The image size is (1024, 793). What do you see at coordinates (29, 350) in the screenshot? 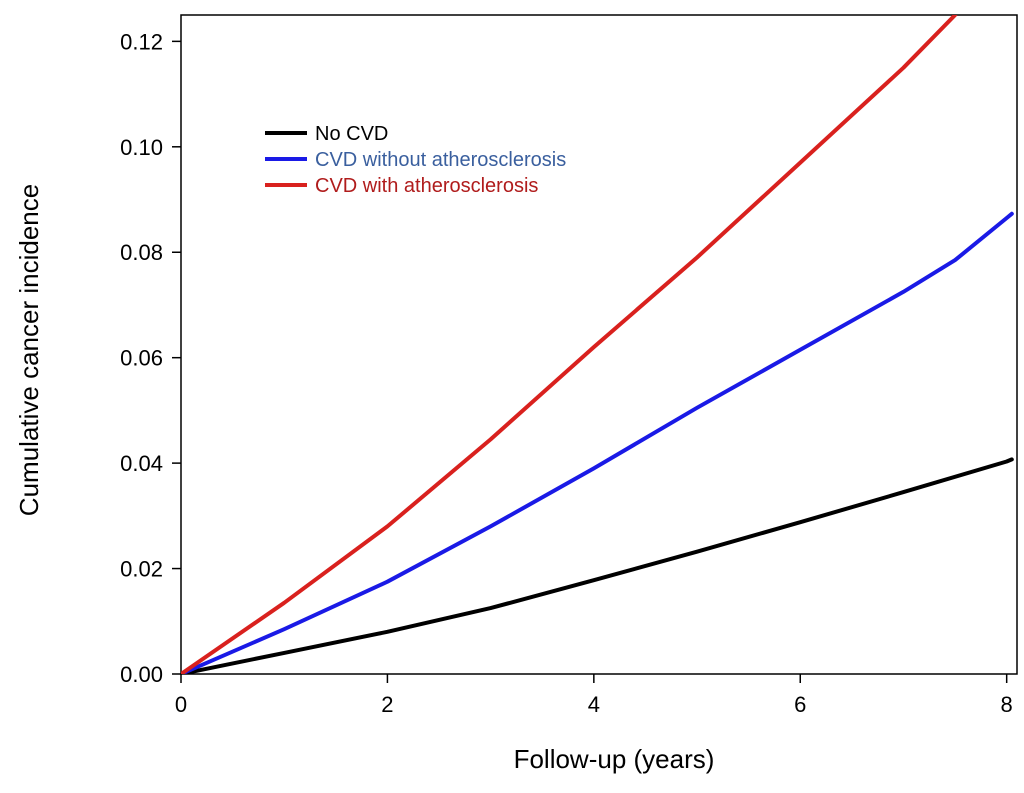
I see `y-axis-title: Cumulative cancer incidence` at bounding box center [29, 350].